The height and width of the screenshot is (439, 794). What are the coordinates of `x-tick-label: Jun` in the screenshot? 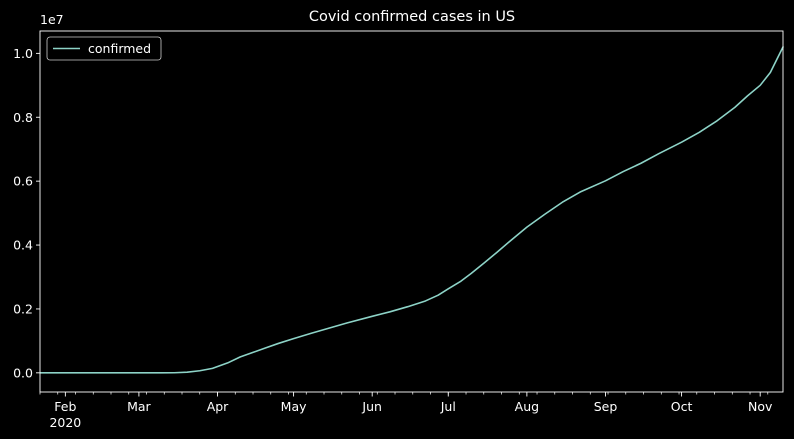 It's located at (371, 406).